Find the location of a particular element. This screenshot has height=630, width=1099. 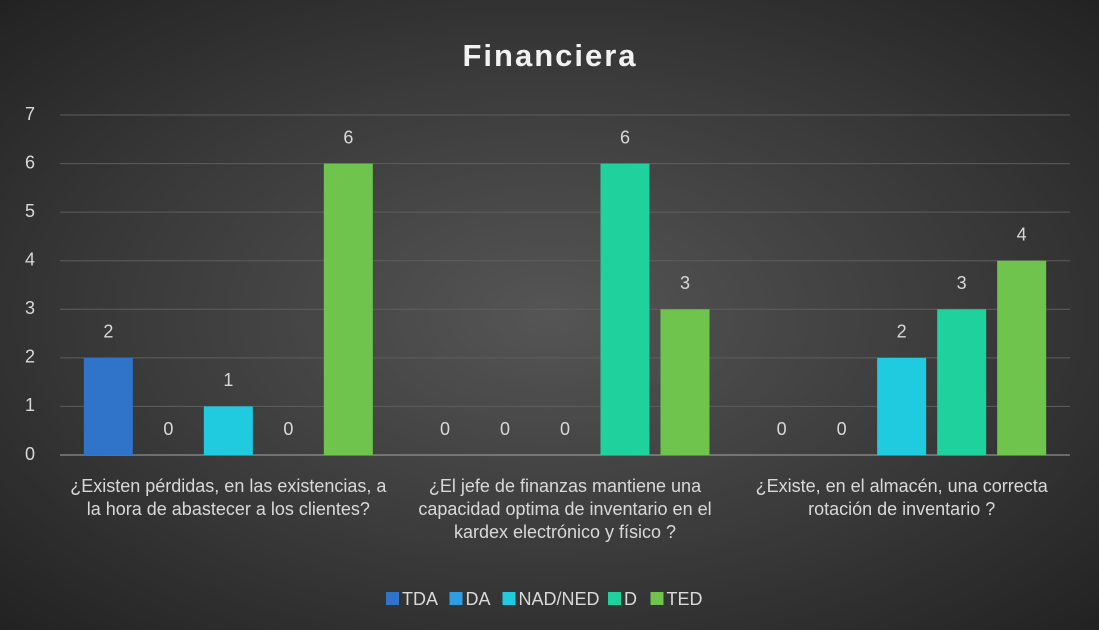

legend-label: TDA is located at coordinates (420, 599).